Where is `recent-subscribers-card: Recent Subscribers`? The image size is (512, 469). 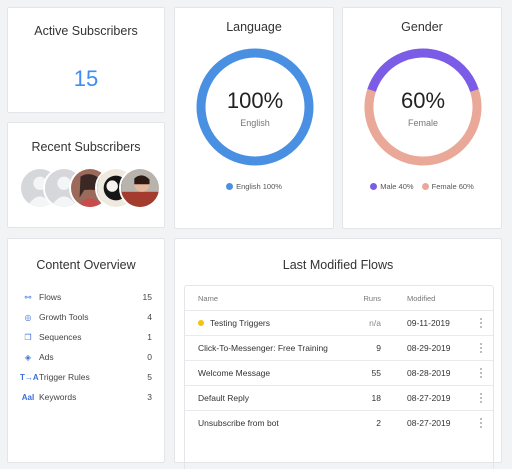 recent-subscribers-card: Recent Subscribers is located at coordinates (86, 175).